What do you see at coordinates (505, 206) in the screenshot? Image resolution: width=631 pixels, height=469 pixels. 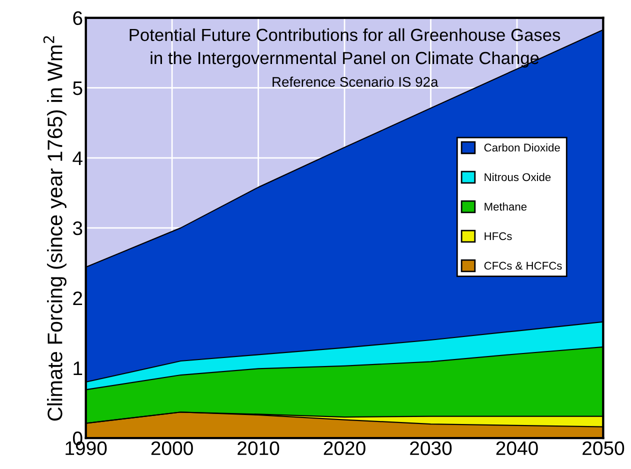 I see `legend-label: Methane` at bounding box center [505, 206].